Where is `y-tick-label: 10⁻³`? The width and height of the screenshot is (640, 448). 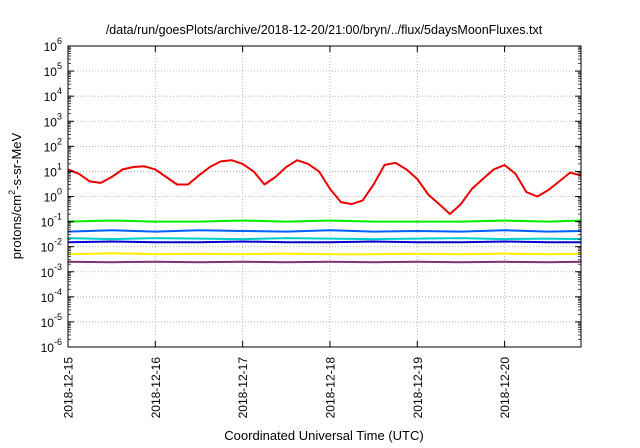 y-tick-label: 10⁻³ is located at coordinates (51, 271).